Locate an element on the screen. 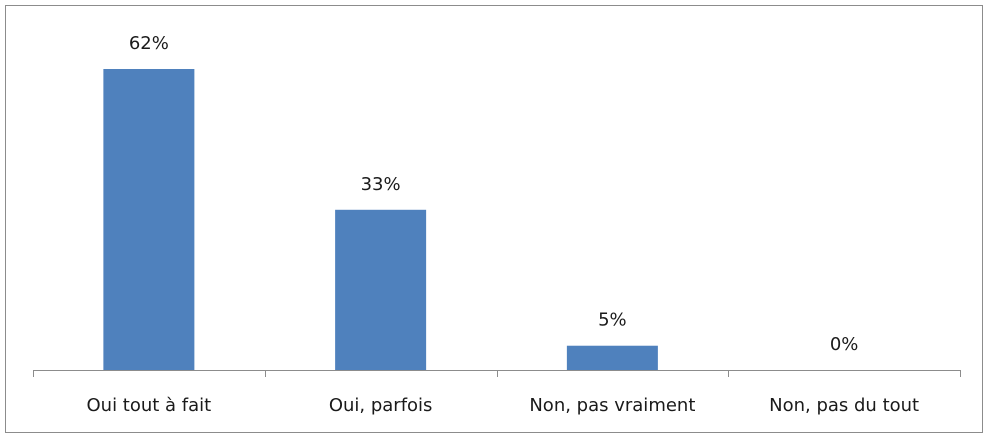  data-label: 0% is located at coordinates (844, 344).